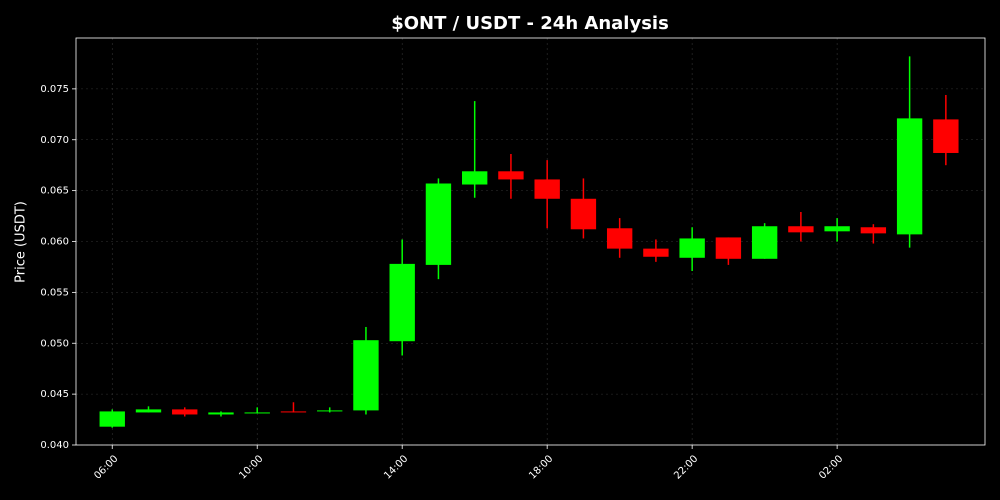 The height and width of the screenshot is (500, 1000). Describe the element at coordinates (54, 191) in the screenshot. I see `y-tick-label: 0.065` at that location.